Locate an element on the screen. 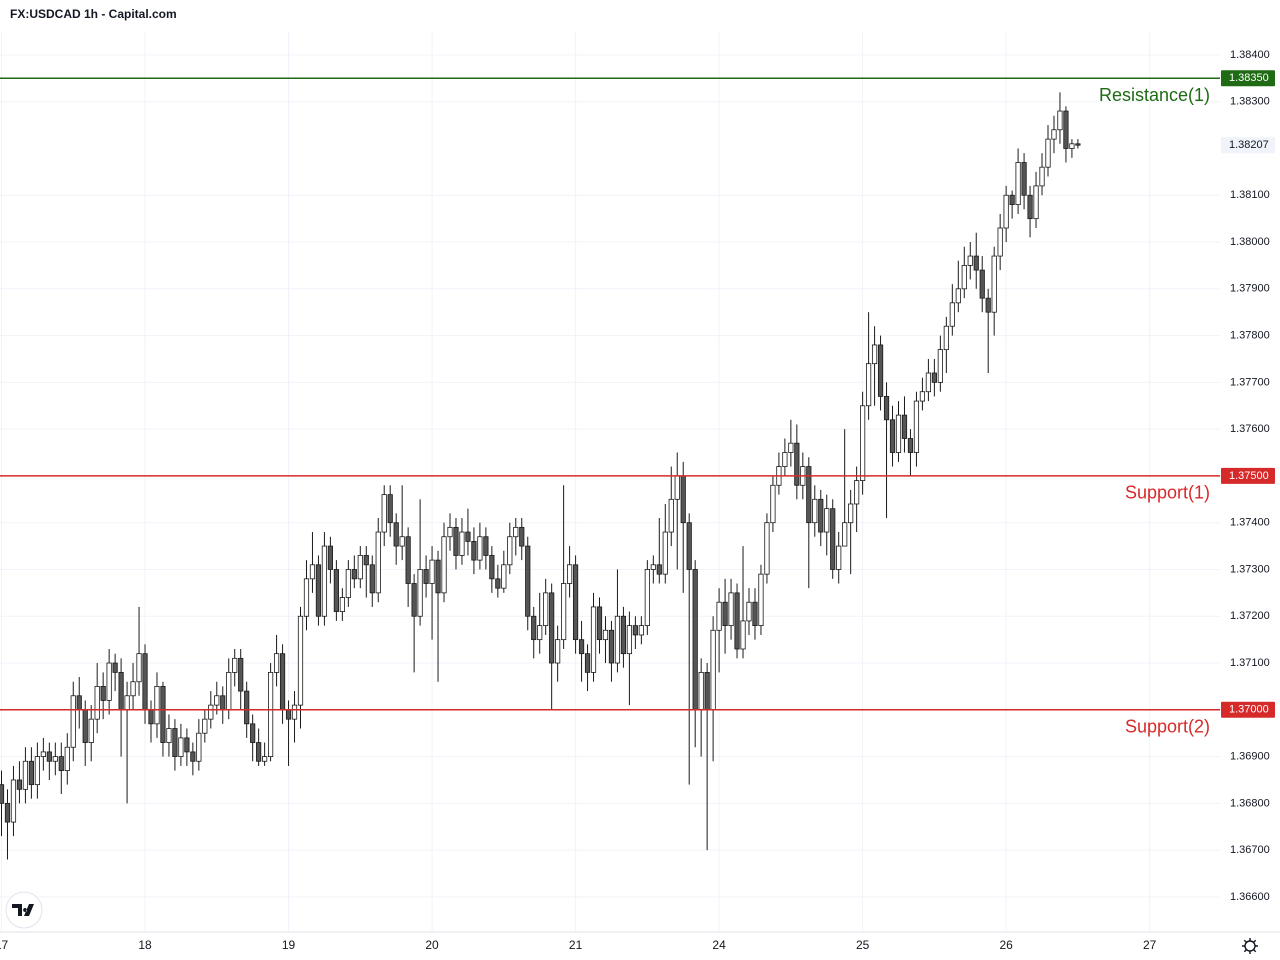 The image size is (1280, 960). x-tick-label: 26 is located at coordinates (1006, 945).